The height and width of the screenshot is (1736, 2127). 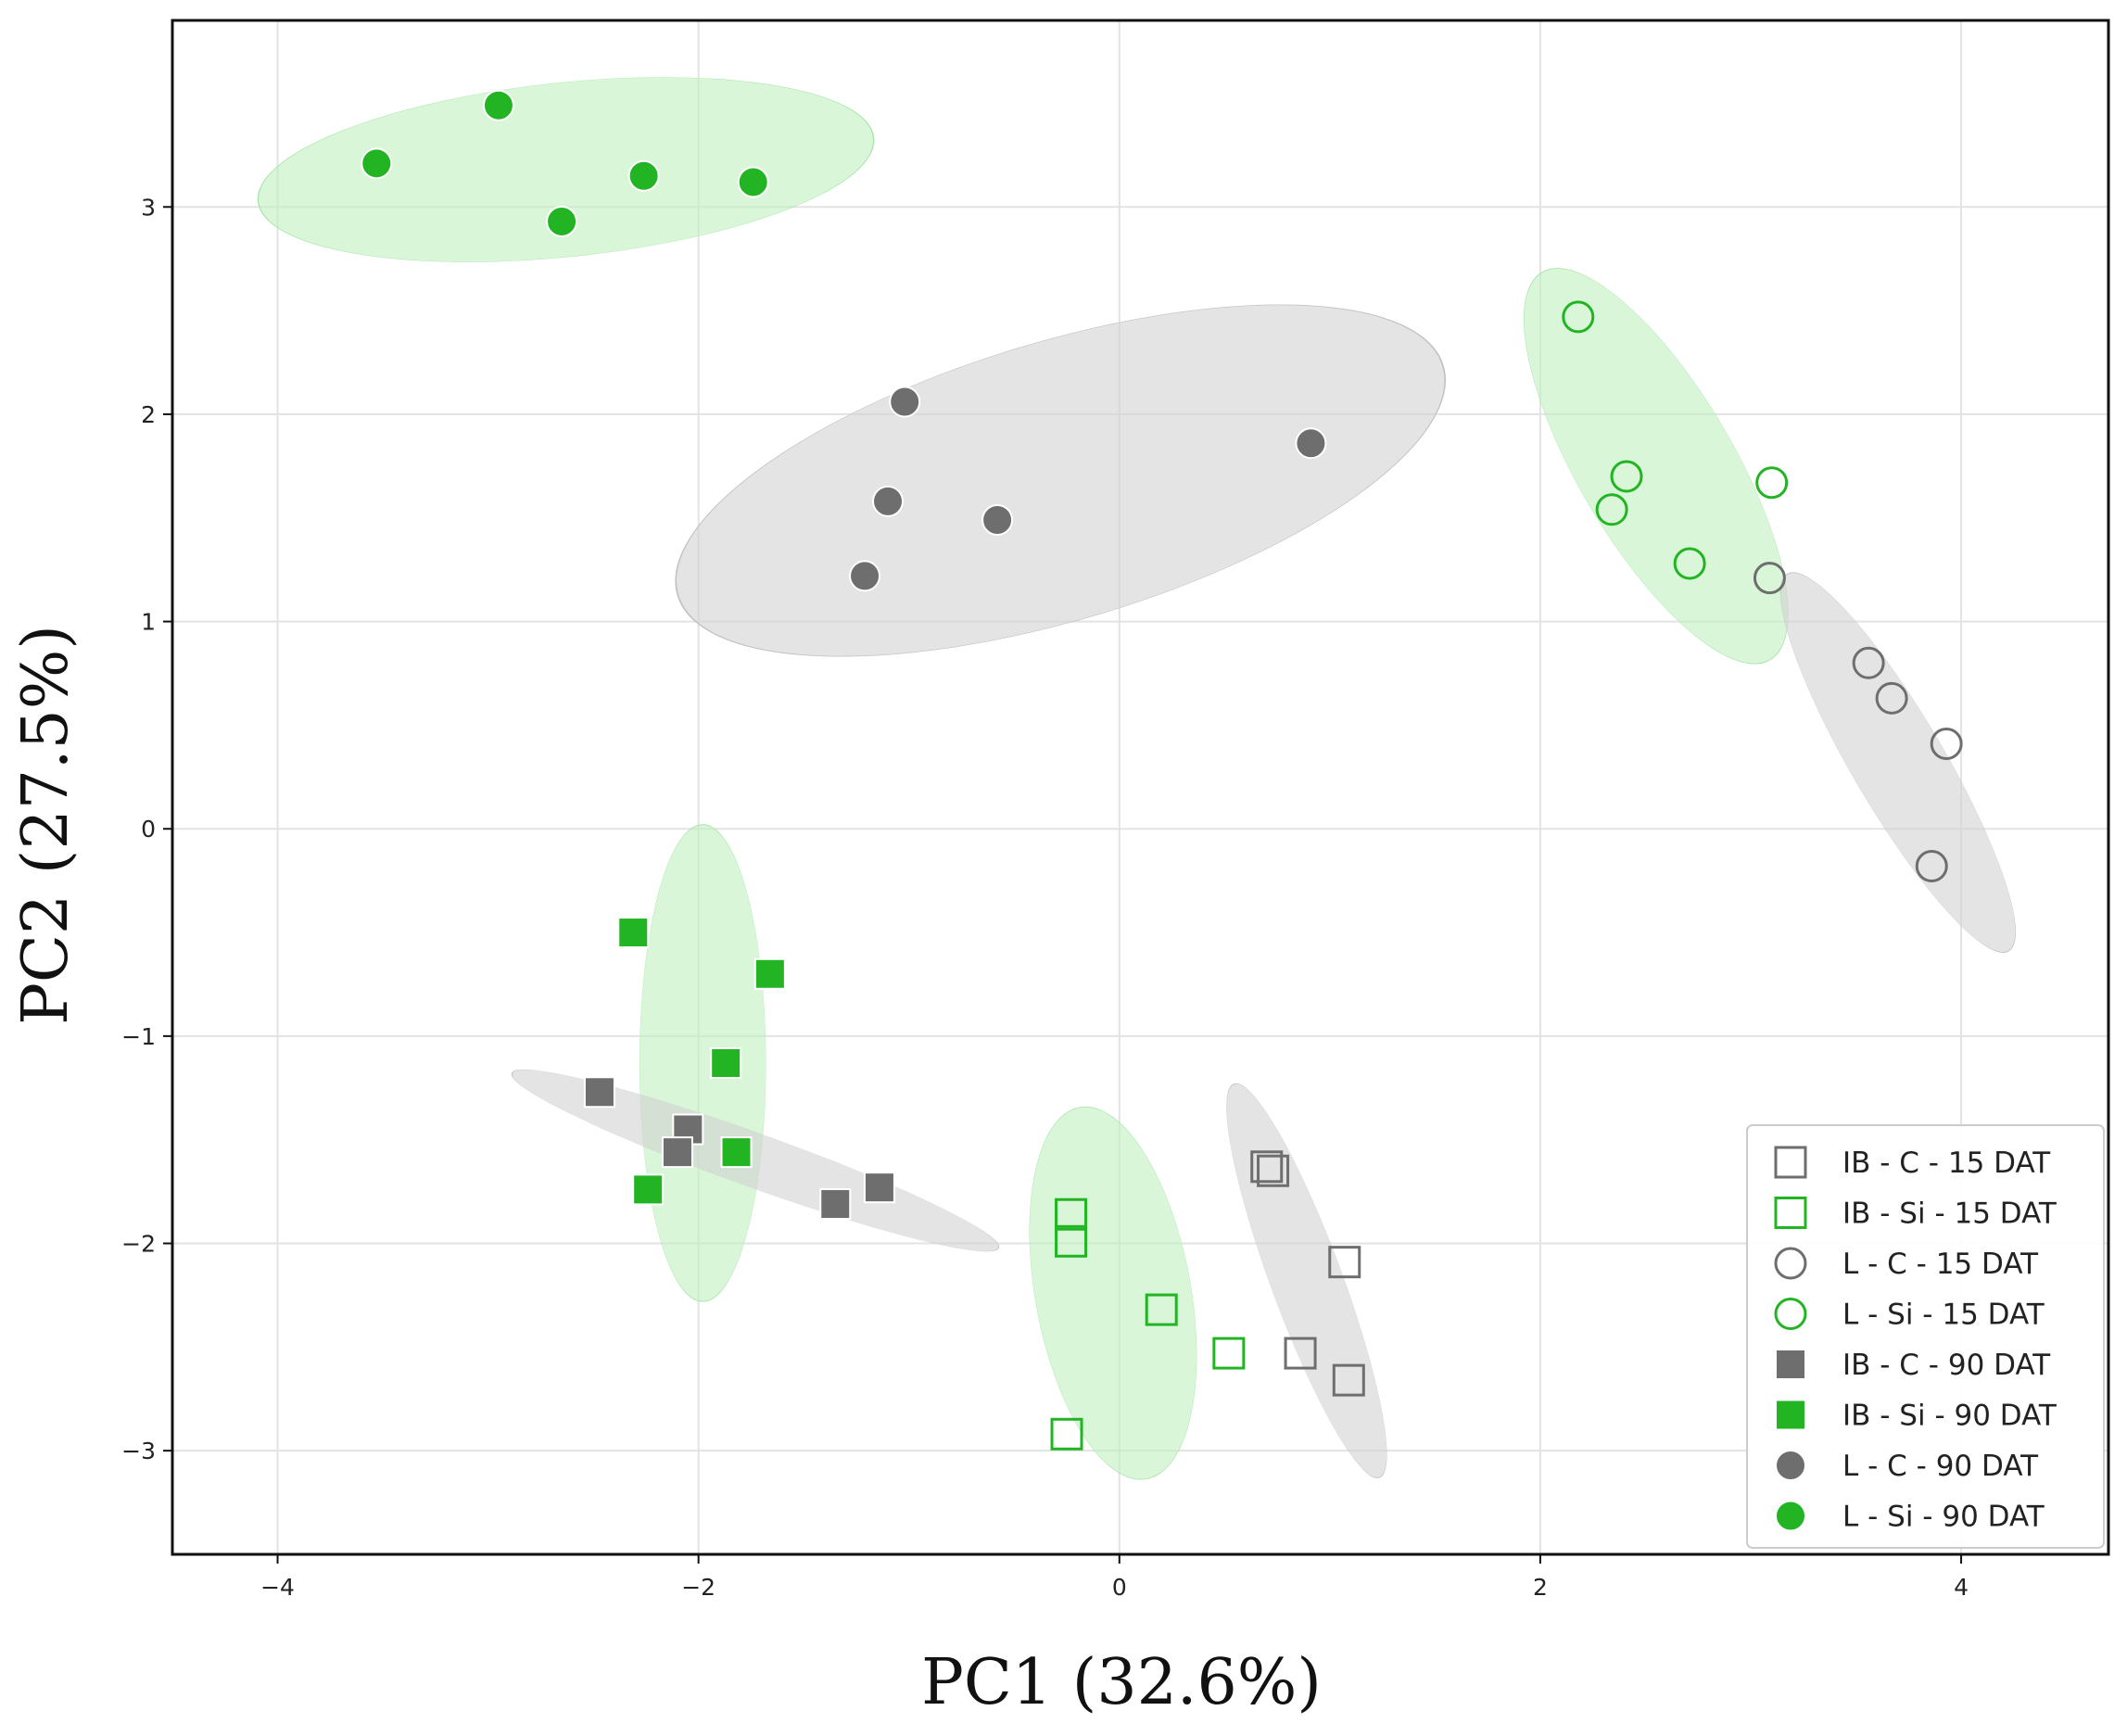 I want to click on ellipse-l-si-15-dat, so click(x=1656, y=466).